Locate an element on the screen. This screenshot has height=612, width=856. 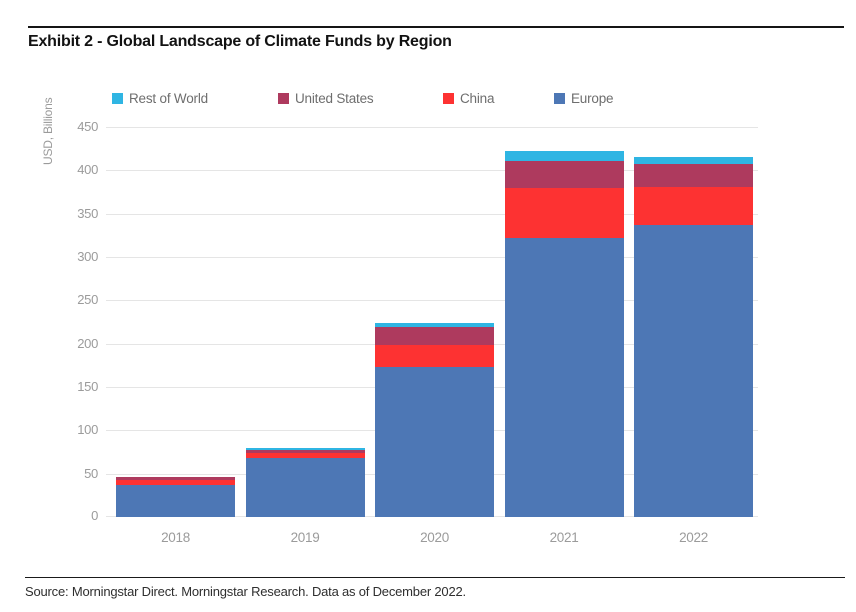
bar-segment-rest-of-world-2022 is located at coordinates (693, 160).